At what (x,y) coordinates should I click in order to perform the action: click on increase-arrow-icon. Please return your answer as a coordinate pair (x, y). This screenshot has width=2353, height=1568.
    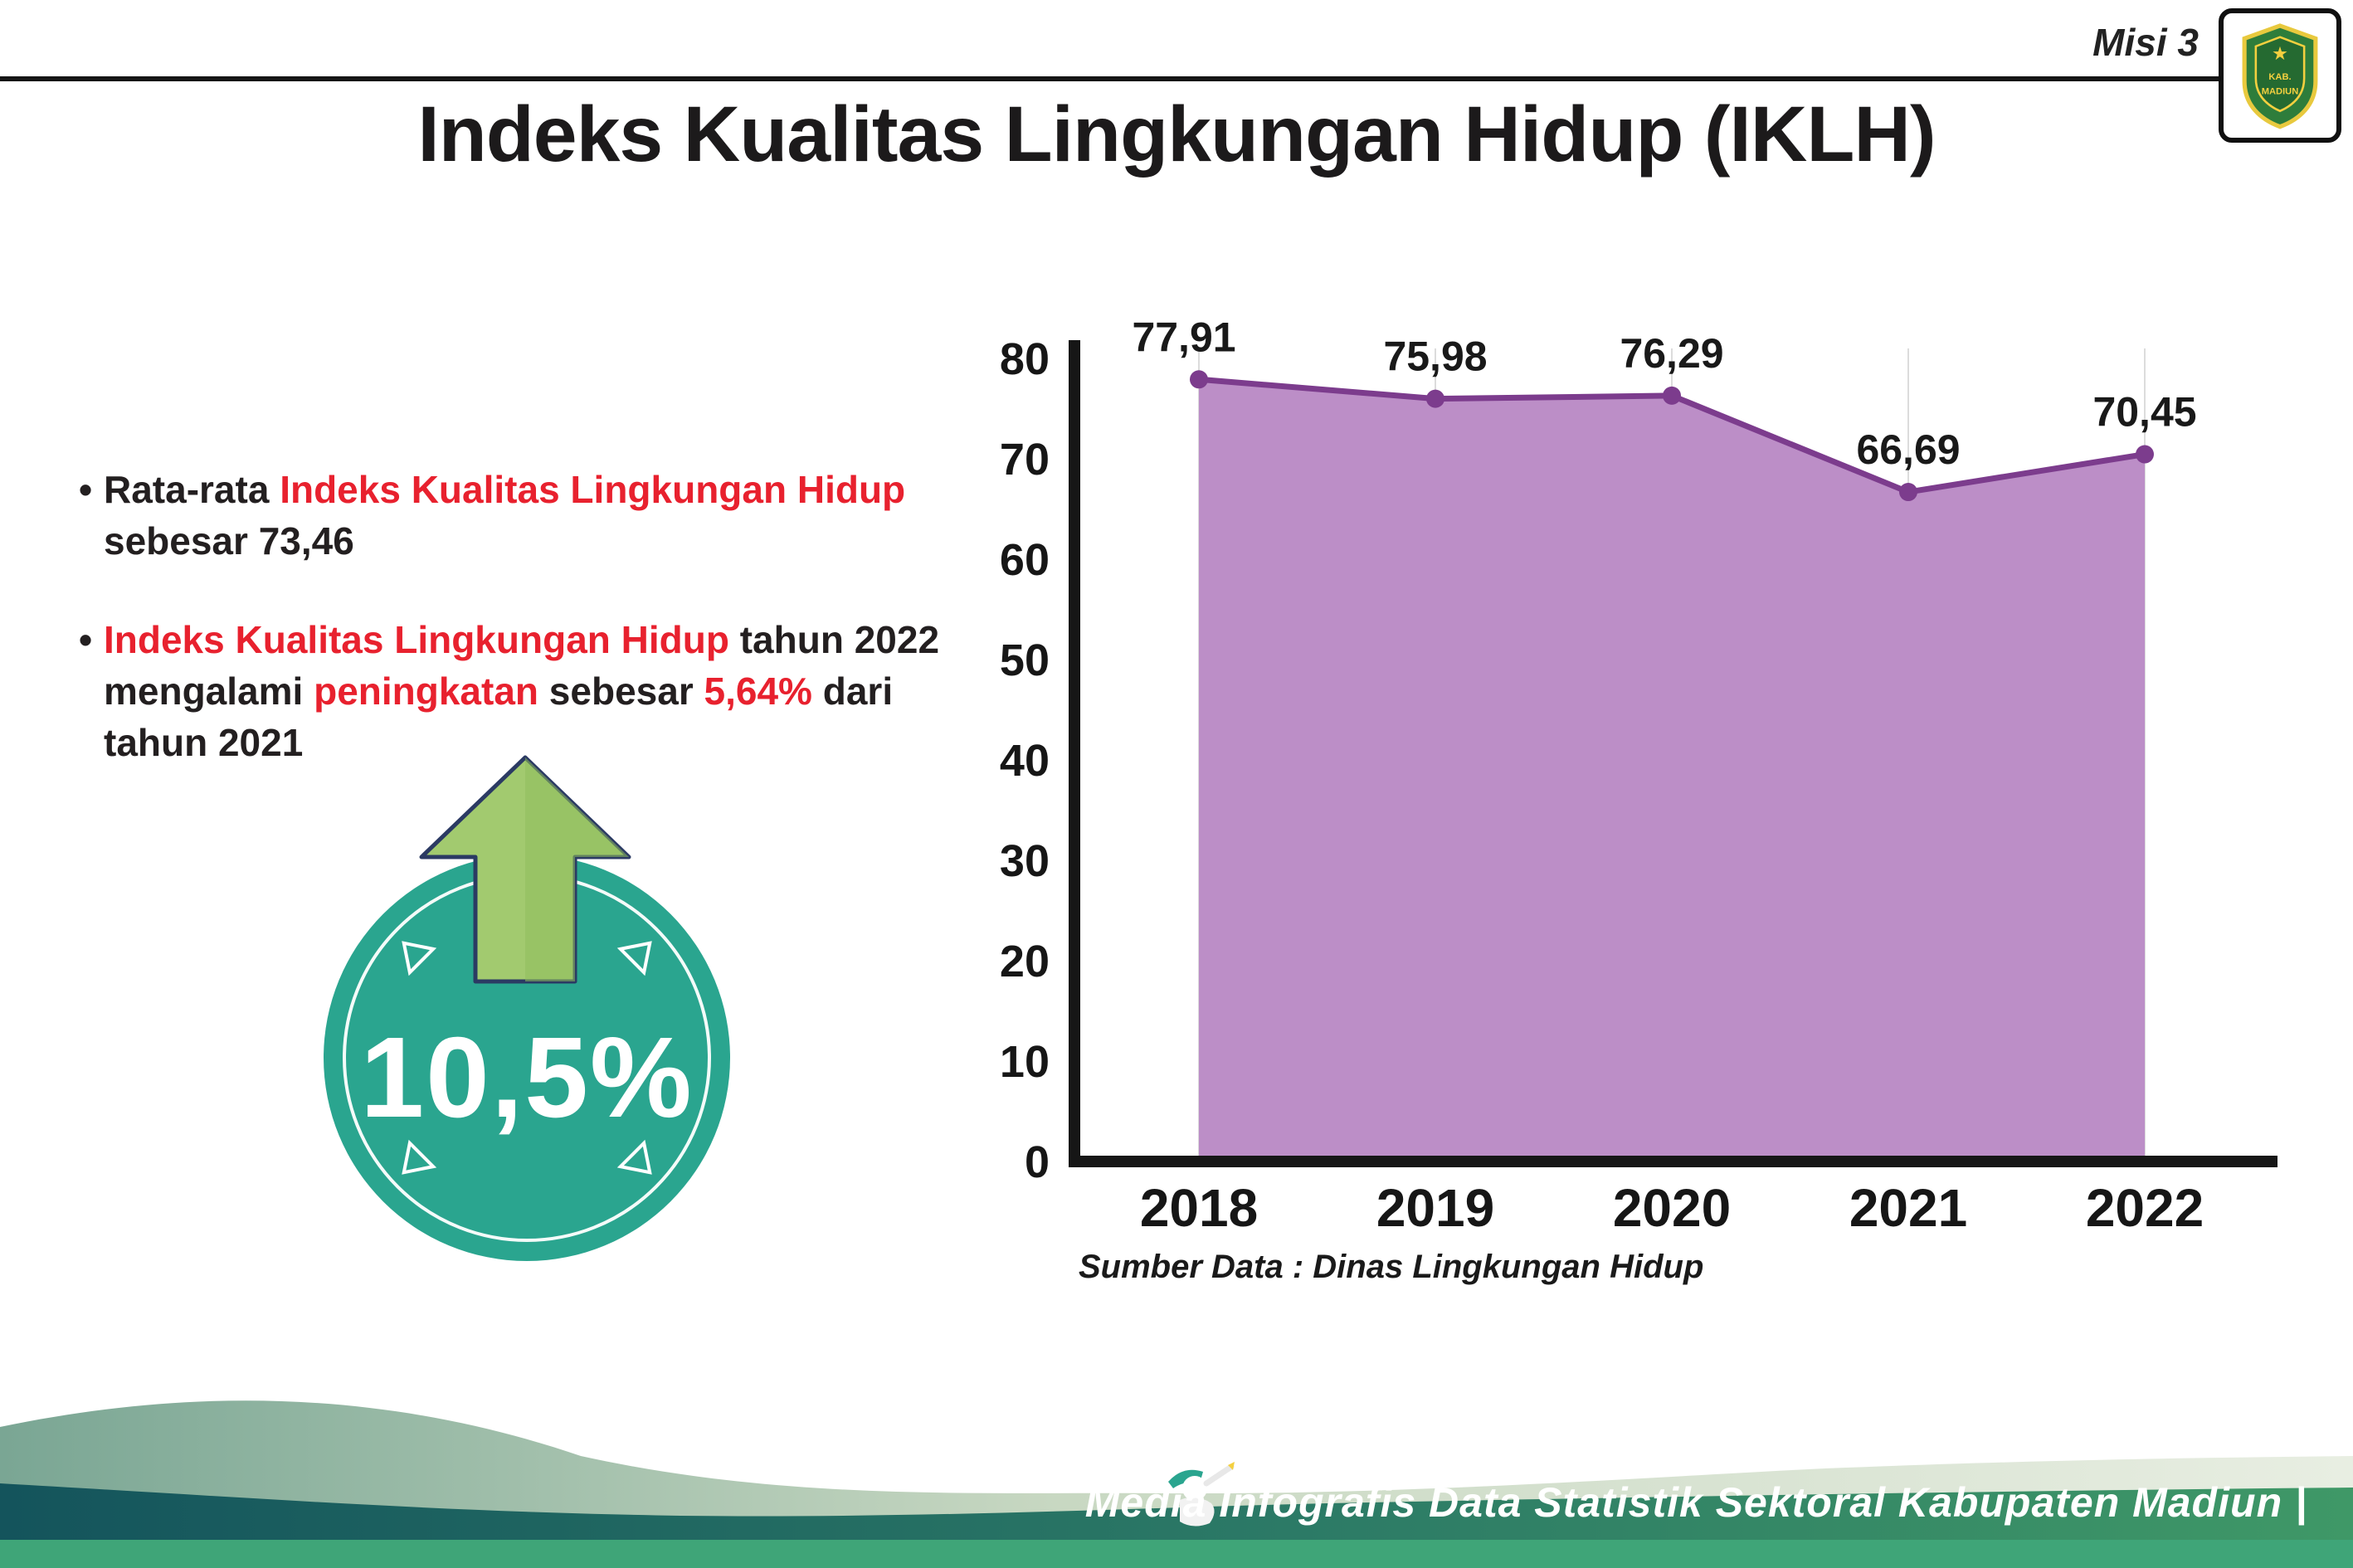
    Looking at the image, I should click on (525, 873).